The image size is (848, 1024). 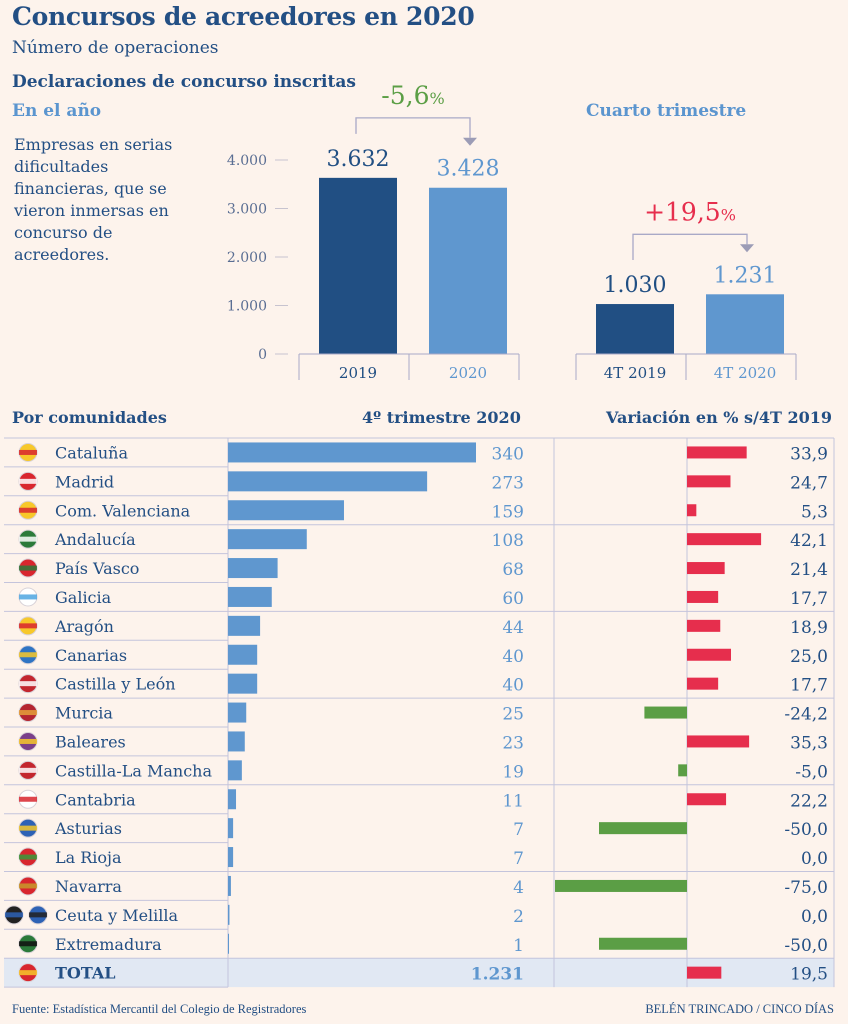 I want to click on quarter-change-value: +19,5, so click(x=682, y=211).